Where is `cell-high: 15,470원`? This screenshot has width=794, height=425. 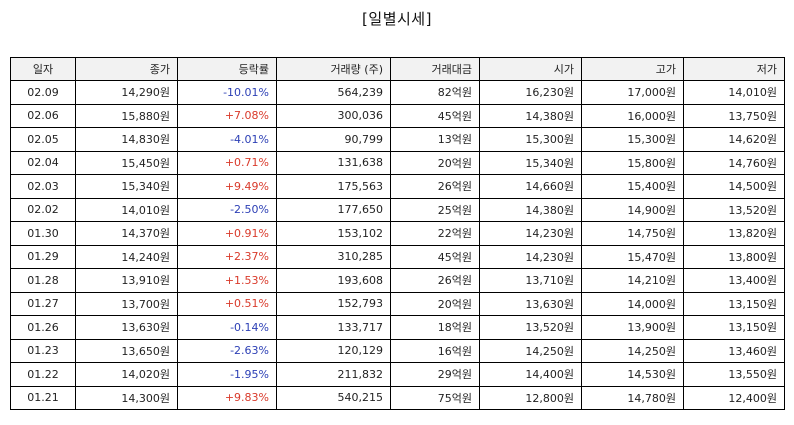 cell-high: 15,470원 is located at coordinates (632, 256).